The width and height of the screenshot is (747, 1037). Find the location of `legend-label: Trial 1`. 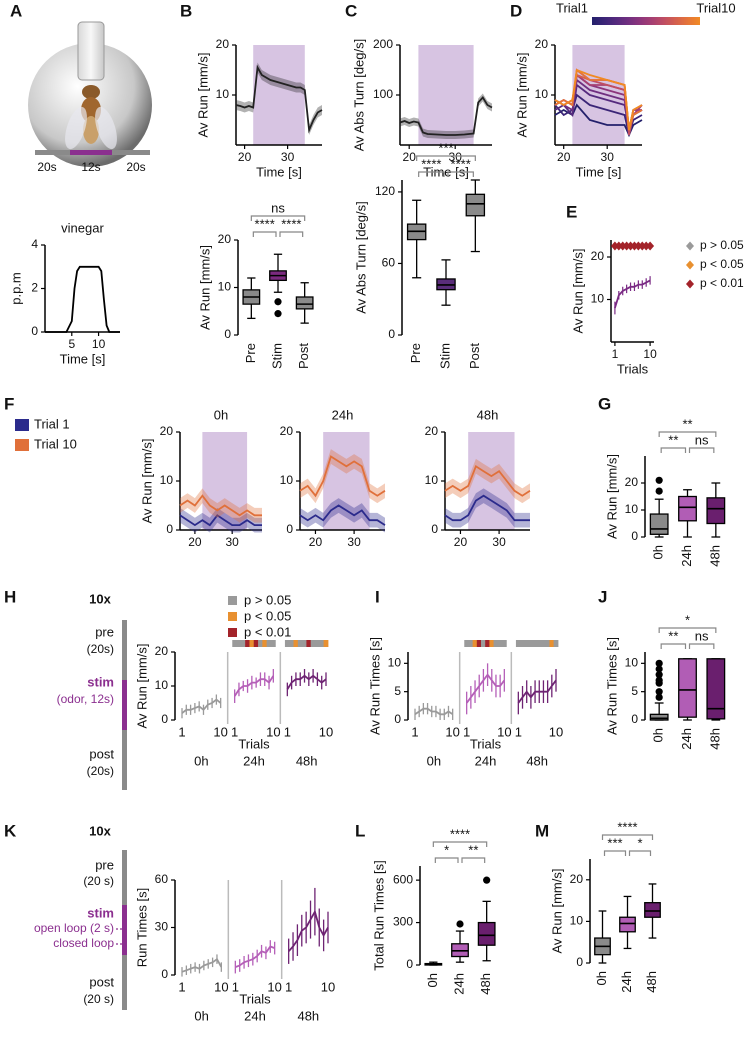

legend-label: Trial 1 is located at coordinates (52, 423).